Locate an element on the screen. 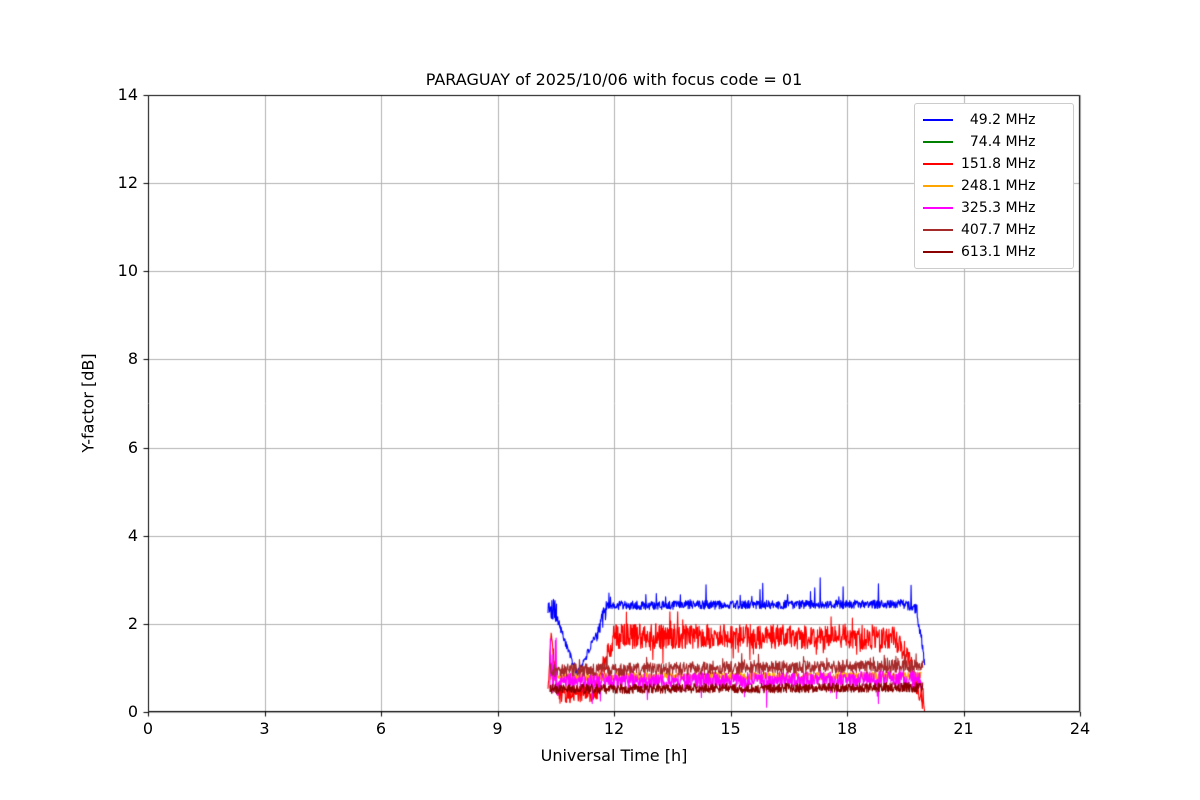  x-tick-label: 24 is located at coordinates (1080, 728).